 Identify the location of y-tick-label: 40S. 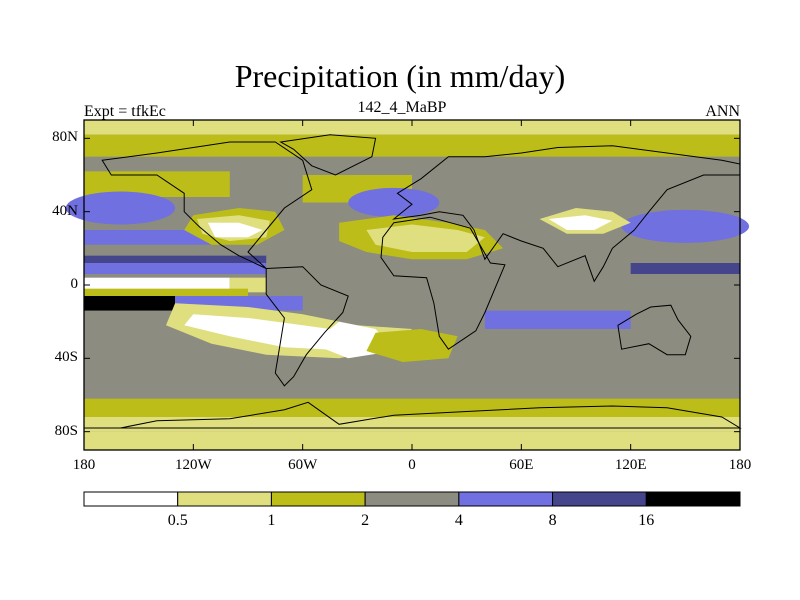
(66, 357).